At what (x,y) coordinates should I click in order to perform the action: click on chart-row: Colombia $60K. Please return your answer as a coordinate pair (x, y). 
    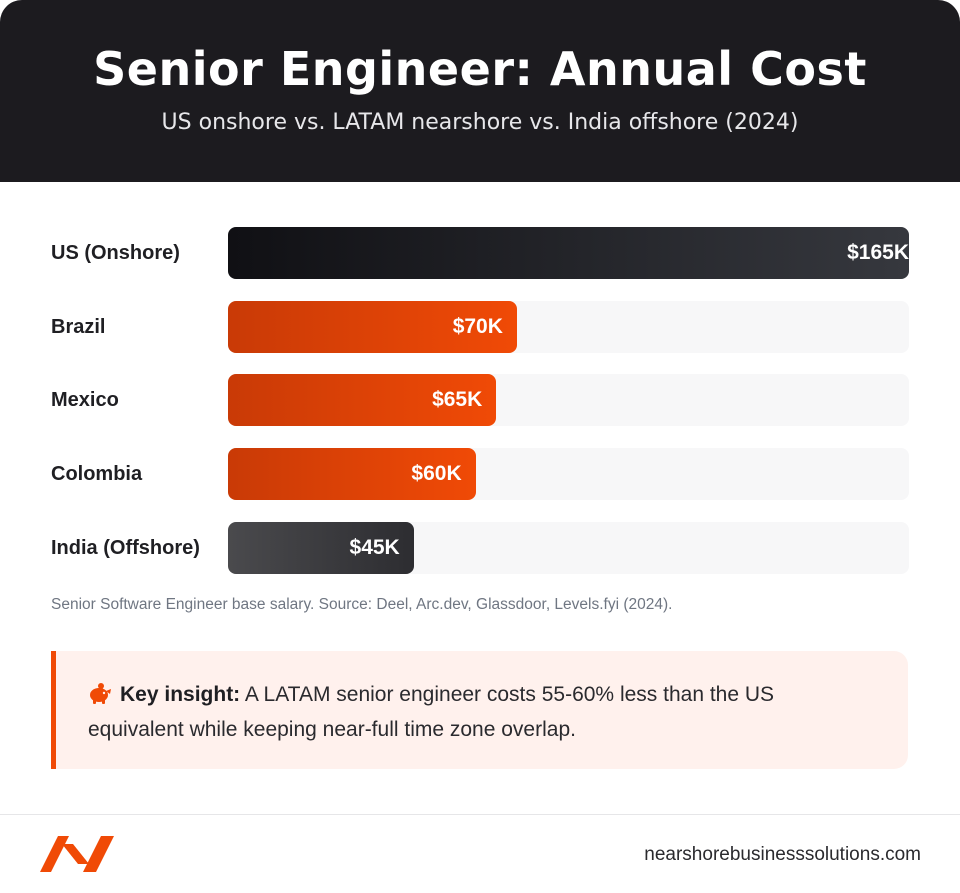
    Looking at the image, I should click on (480, 474).